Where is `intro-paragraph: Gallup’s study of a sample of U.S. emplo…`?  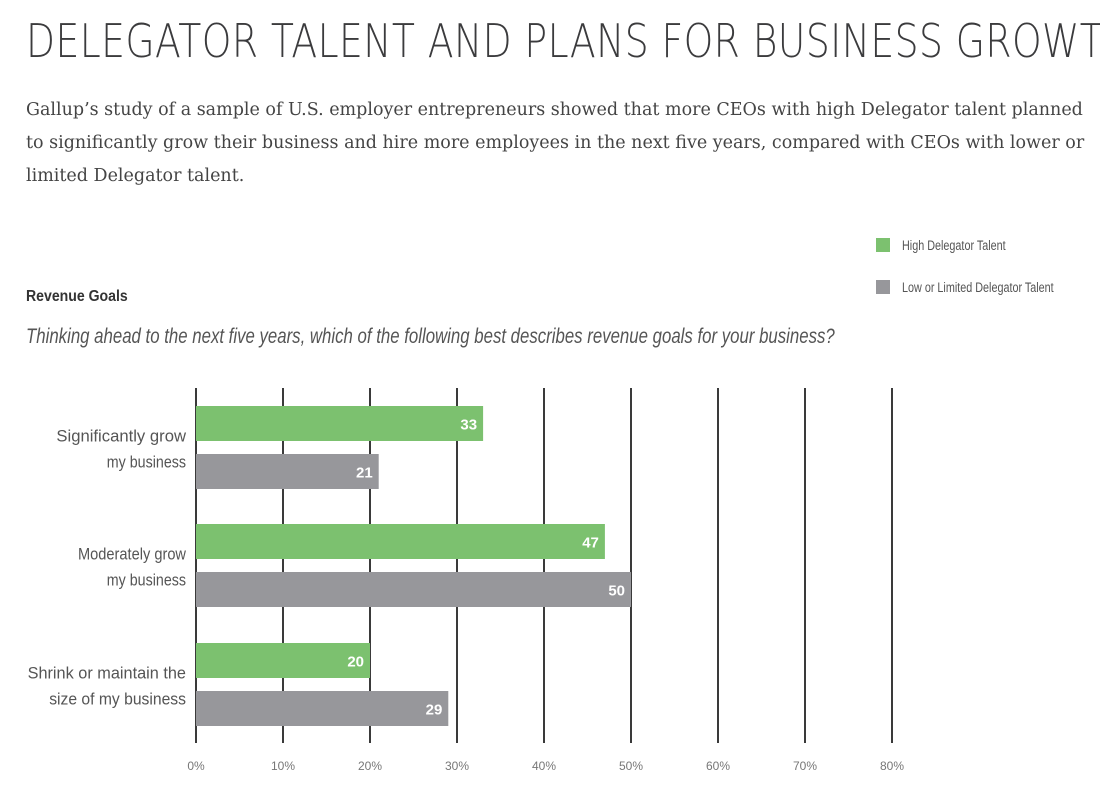 intro-paragraph: Gallup’s study of a sample of U.S. emplo… is located at coordinates (555, 143).